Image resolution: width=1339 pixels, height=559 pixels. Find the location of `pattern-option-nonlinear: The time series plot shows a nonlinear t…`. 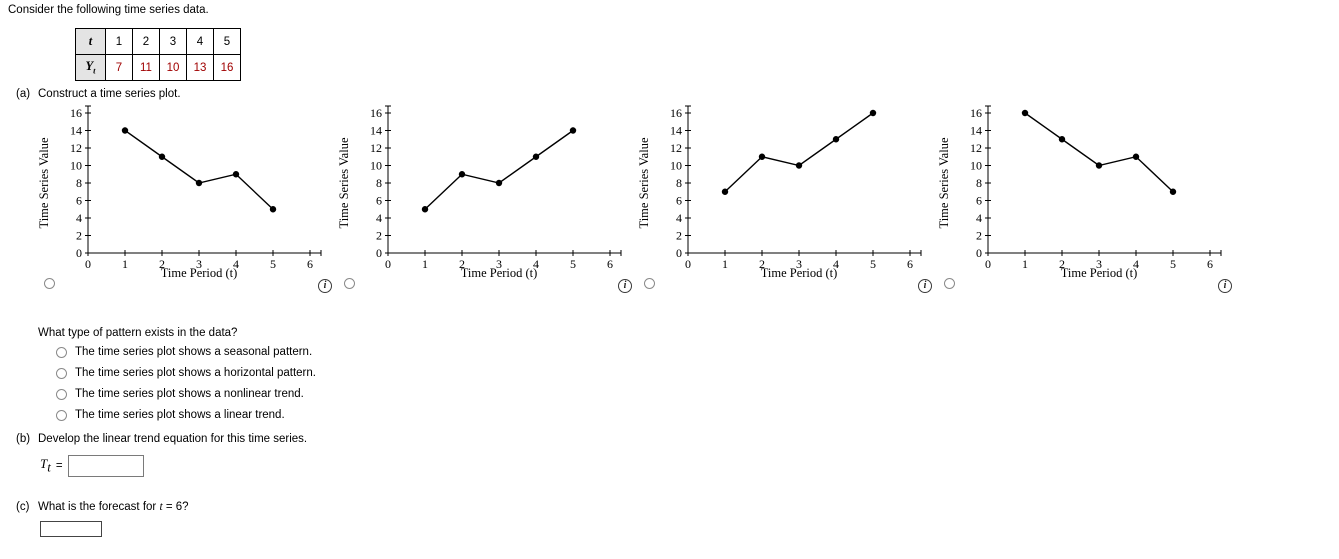

pattern-option-nonlinear: The time series plot shows a nonlinear t… is located at coordinates (186, 394).